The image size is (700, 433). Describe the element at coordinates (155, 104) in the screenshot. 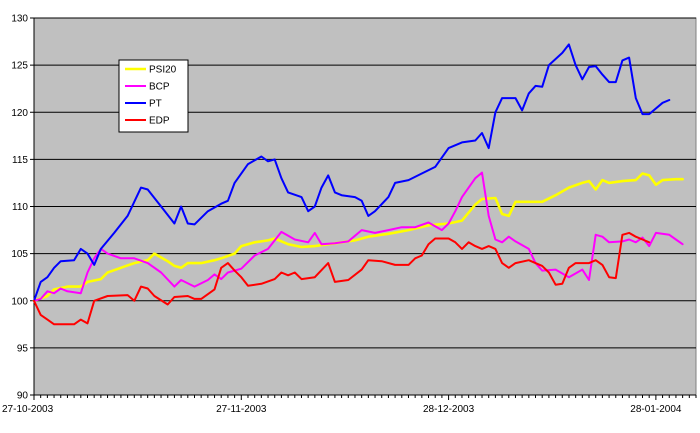

I see `legend-label: PT` at that location.